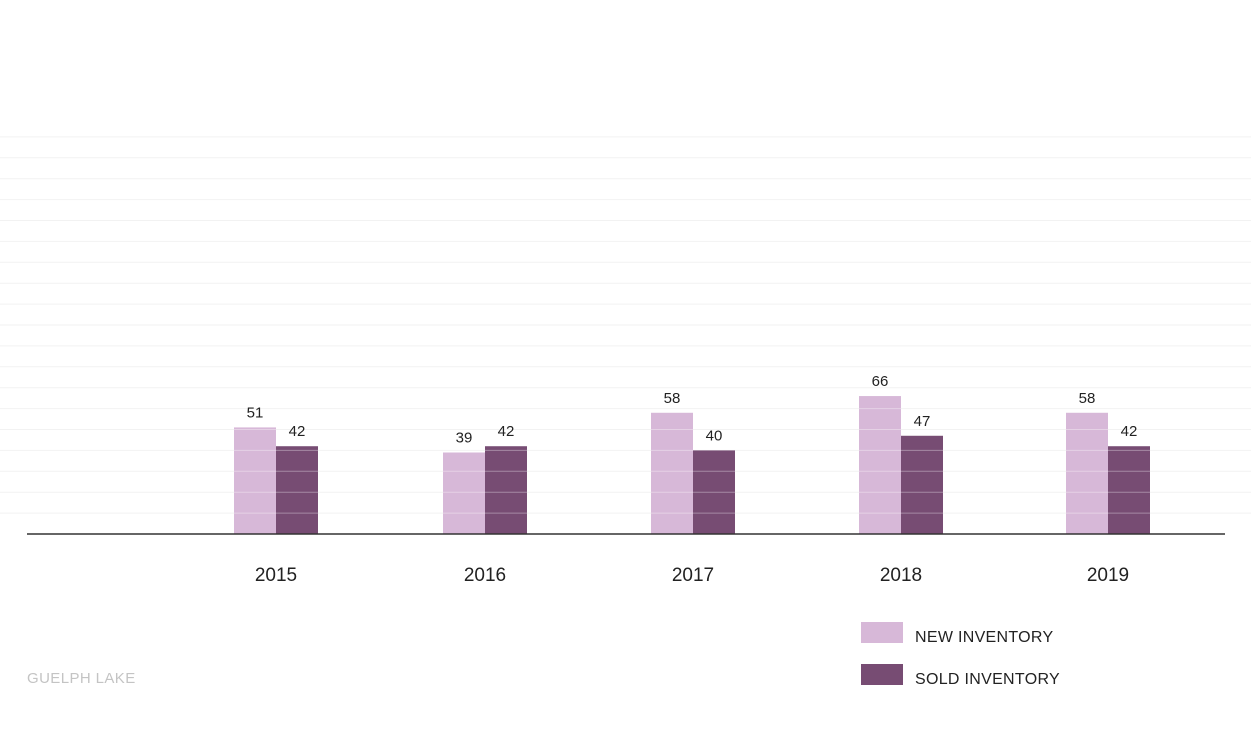 The image size is (1251, 735). Describe the element at coordinates (1087, 398) in the screenshot. I see `data-label-new-2019: 58` at that location.